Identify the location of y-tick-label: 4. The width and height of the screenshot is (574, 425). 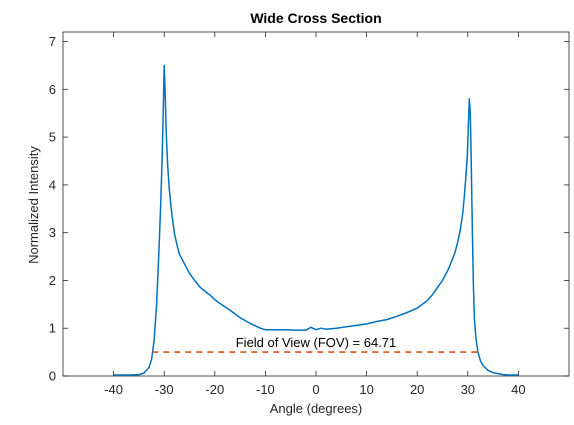
(52, 184).